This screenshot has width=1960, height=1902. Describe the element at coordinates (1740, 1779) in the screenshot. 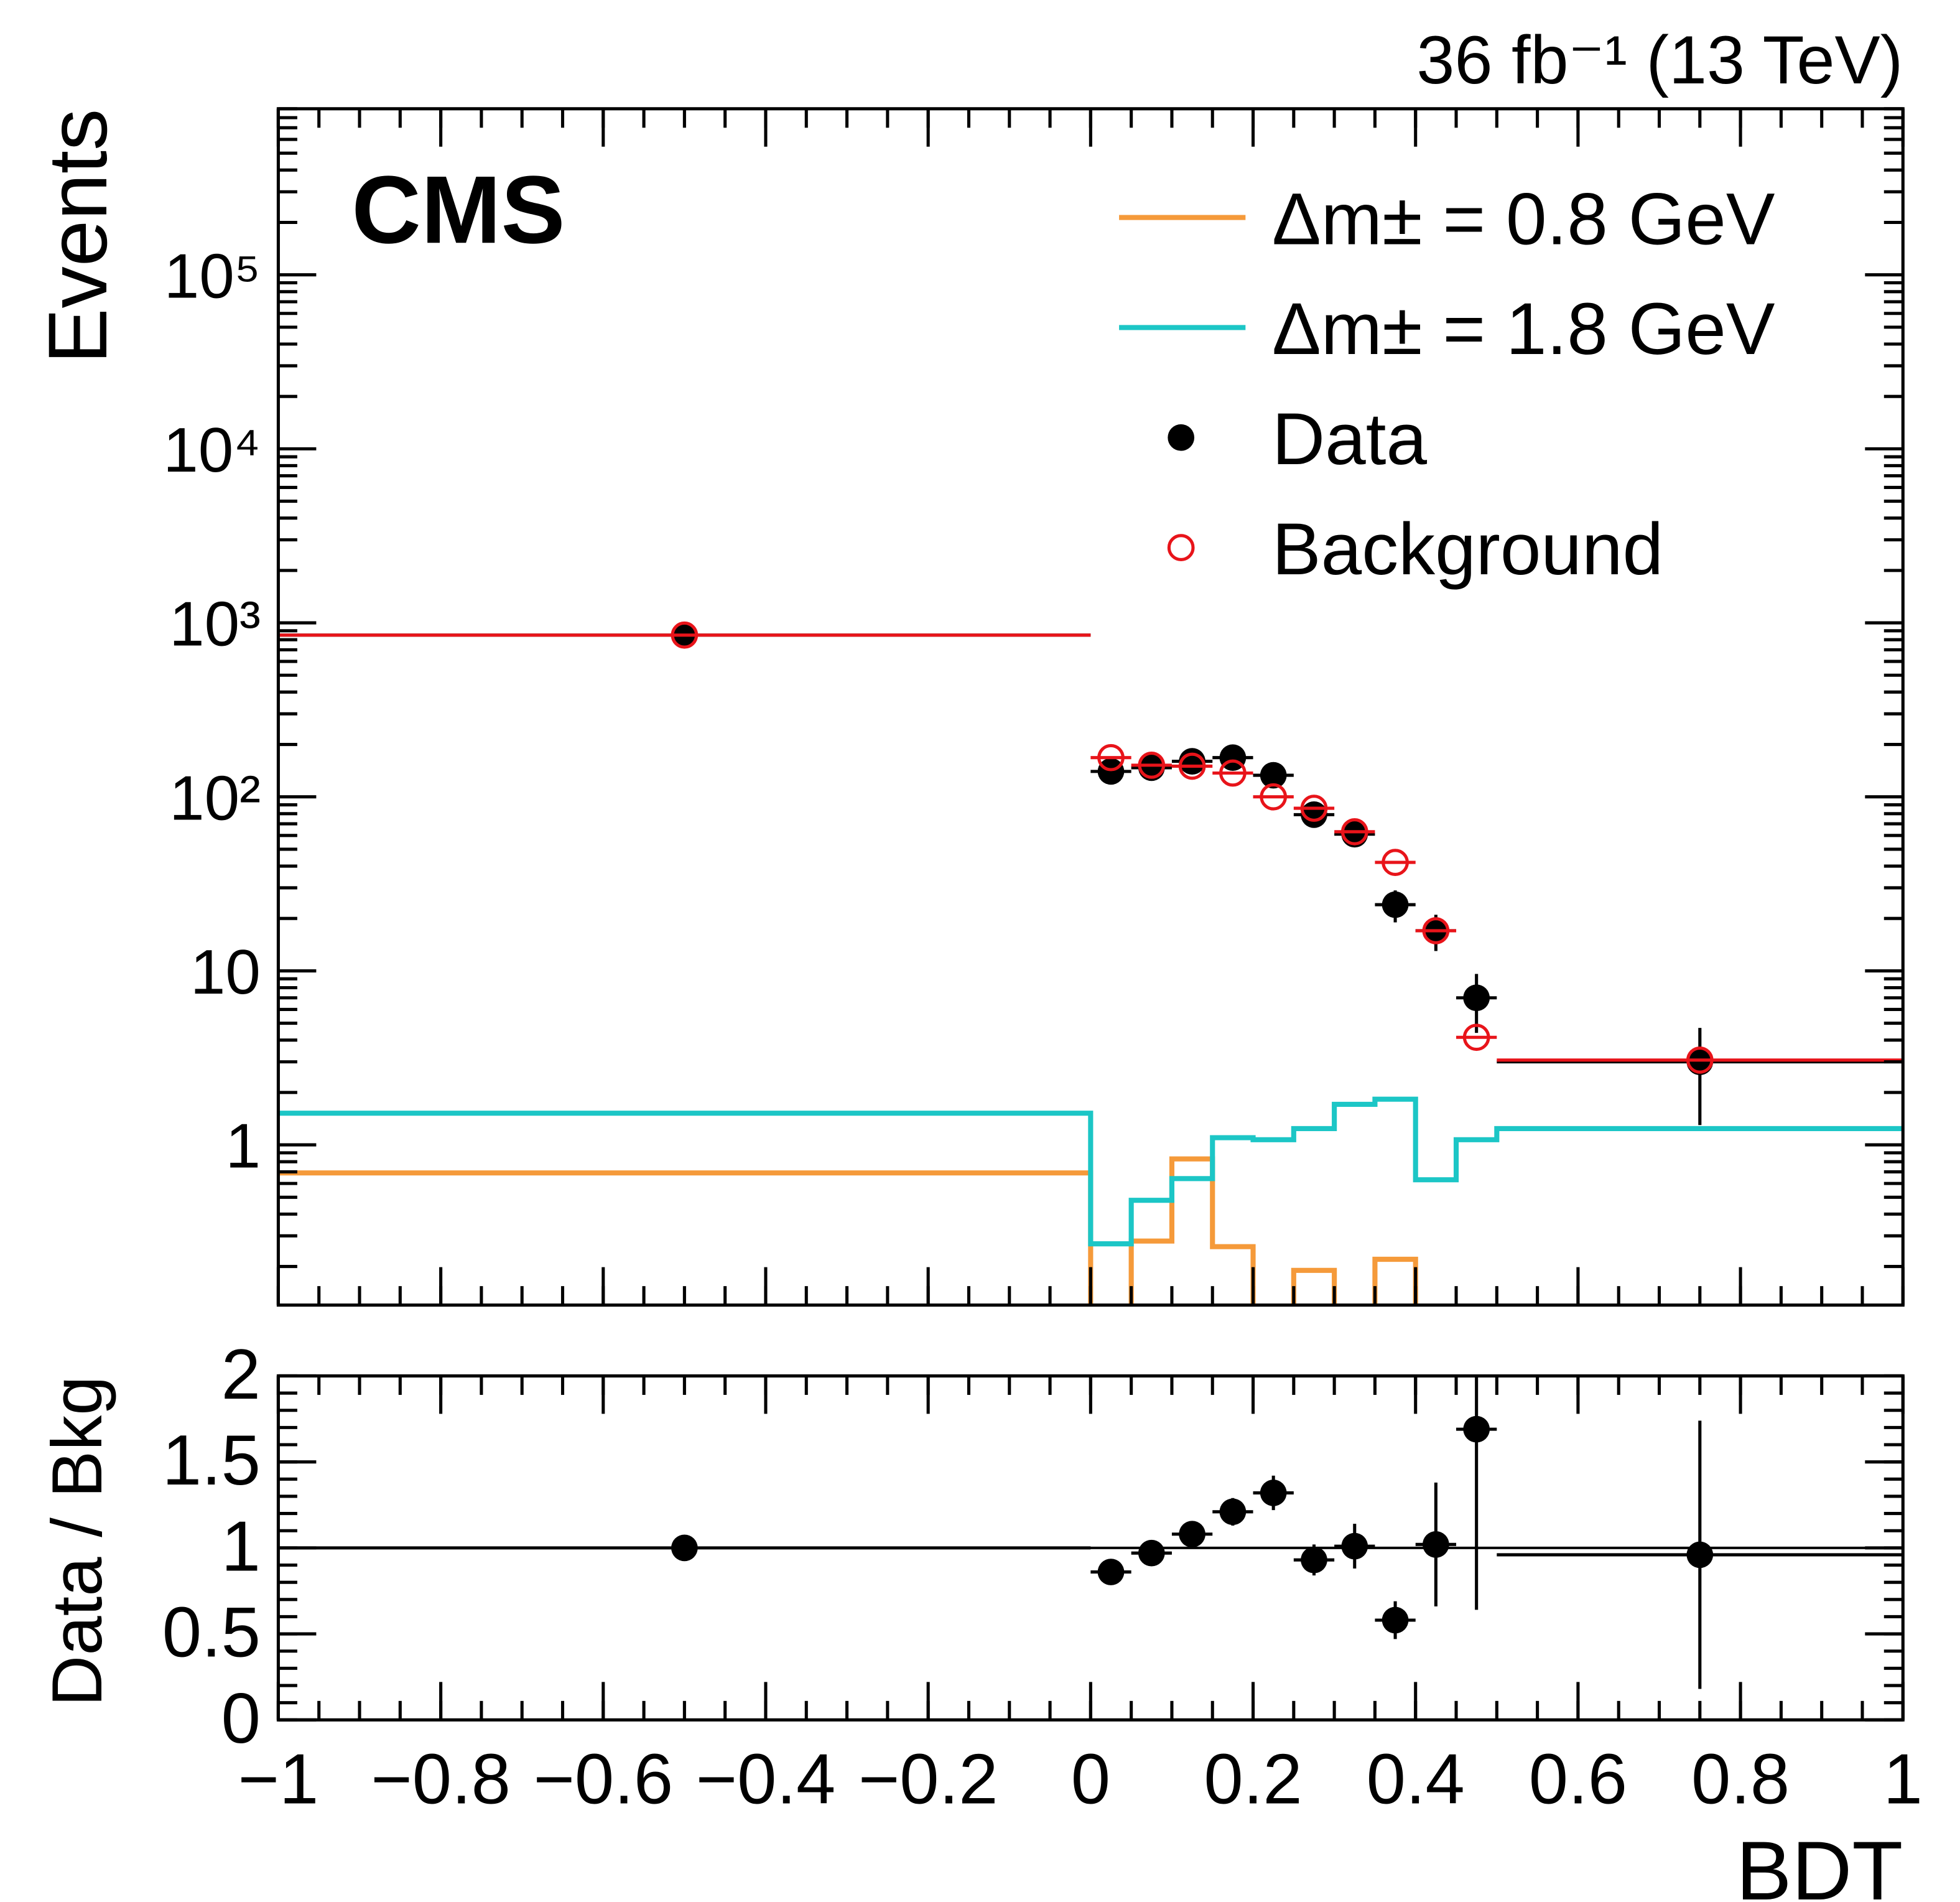

I see `x-tick-label: 0.8` at that location.